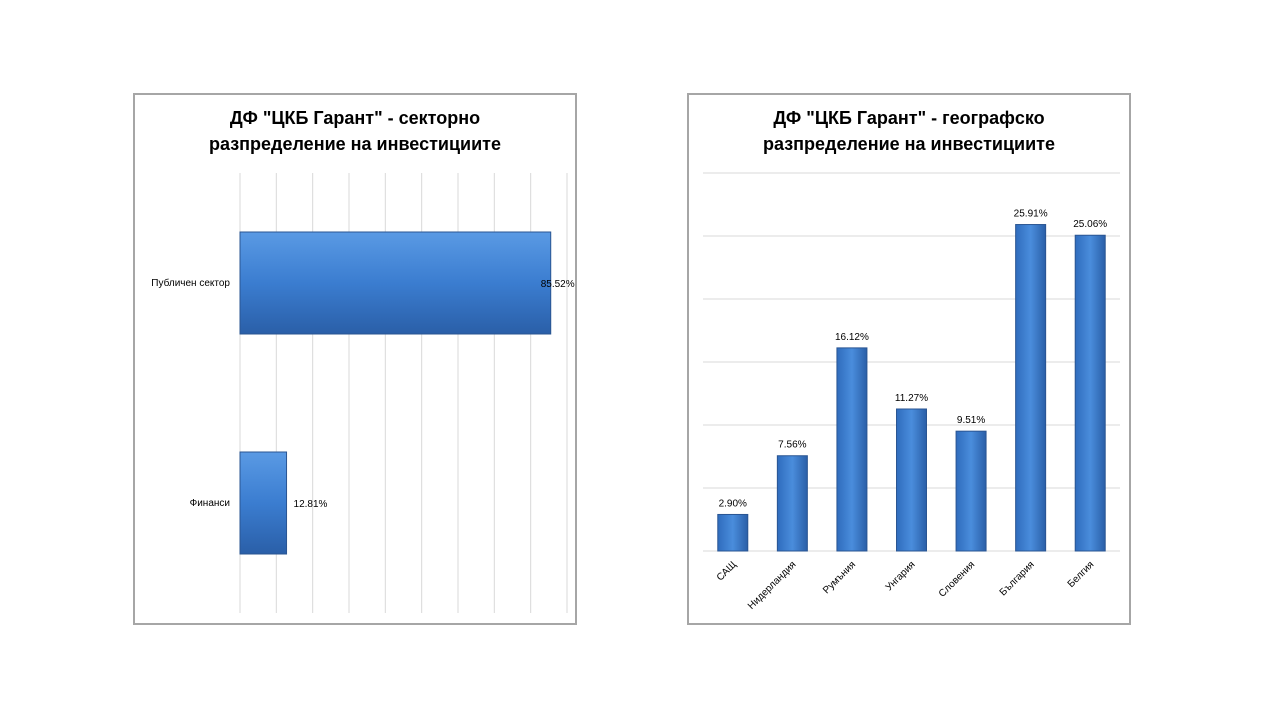 This screenshot has width=1280, height=720. What do you see at coordinates (957, 579) in the screenshot?
I see `category-label-4: Словения` at bounding box center [957, 579].